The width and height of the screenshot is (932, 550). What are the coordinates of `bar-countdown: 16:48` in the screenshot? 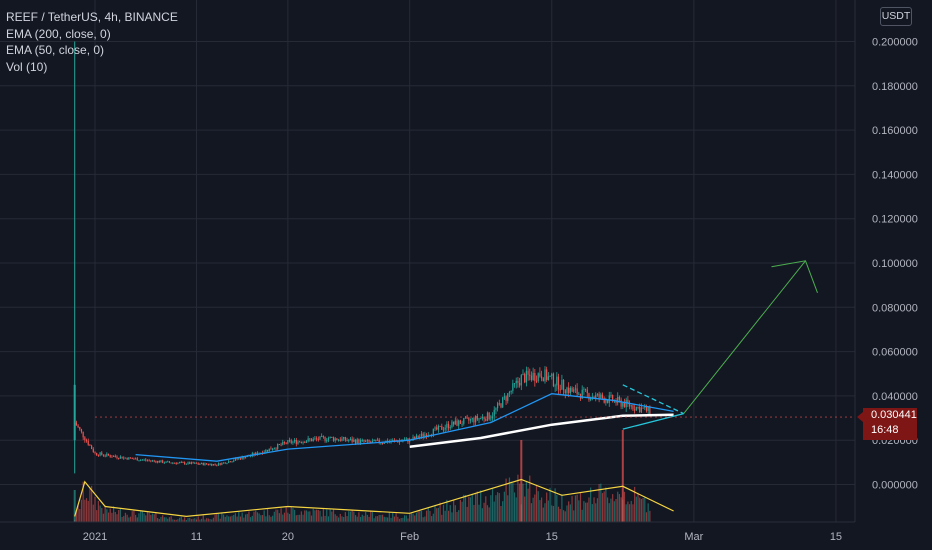 It's located at (885, 430).